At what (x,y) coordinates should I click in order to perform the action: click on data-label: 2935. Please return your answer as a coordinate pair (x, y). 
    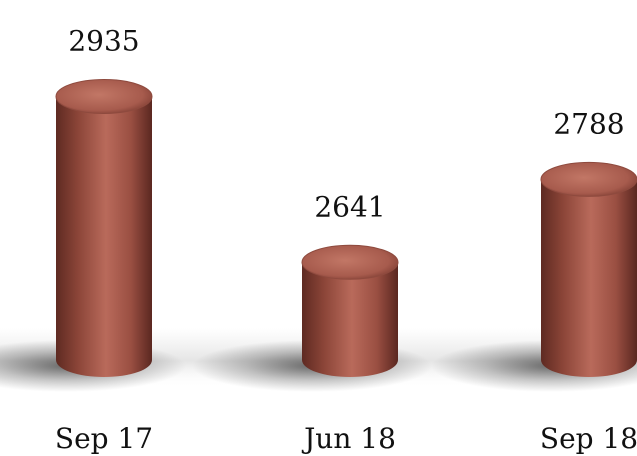
    Looking at the image, I should click on (103, 40).